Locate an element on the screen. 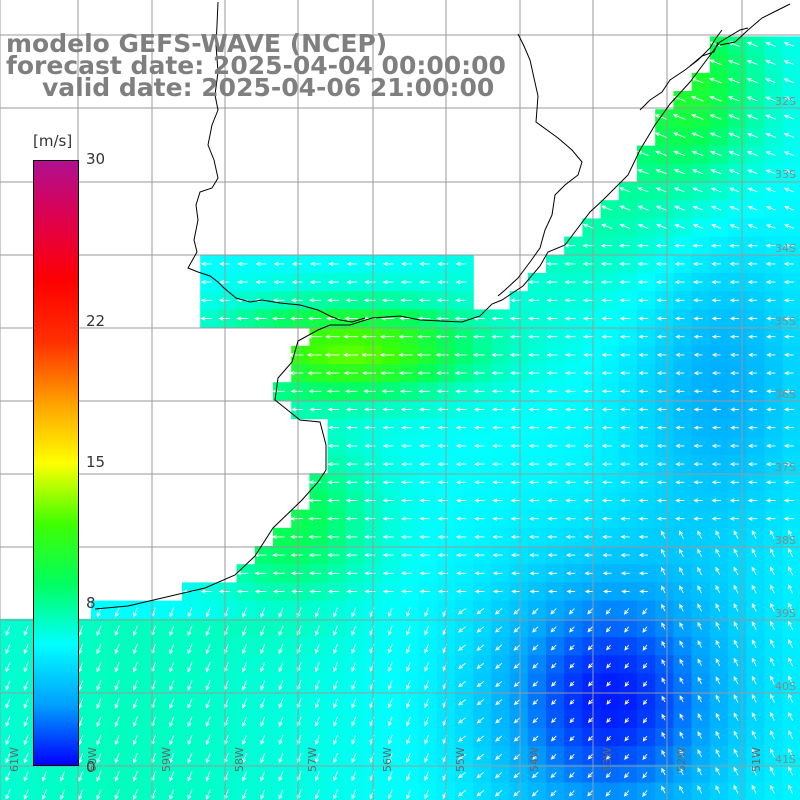 This screenshot has height=800, width=800. colorbar-tick: 15 is located at coordinates (96, 462).